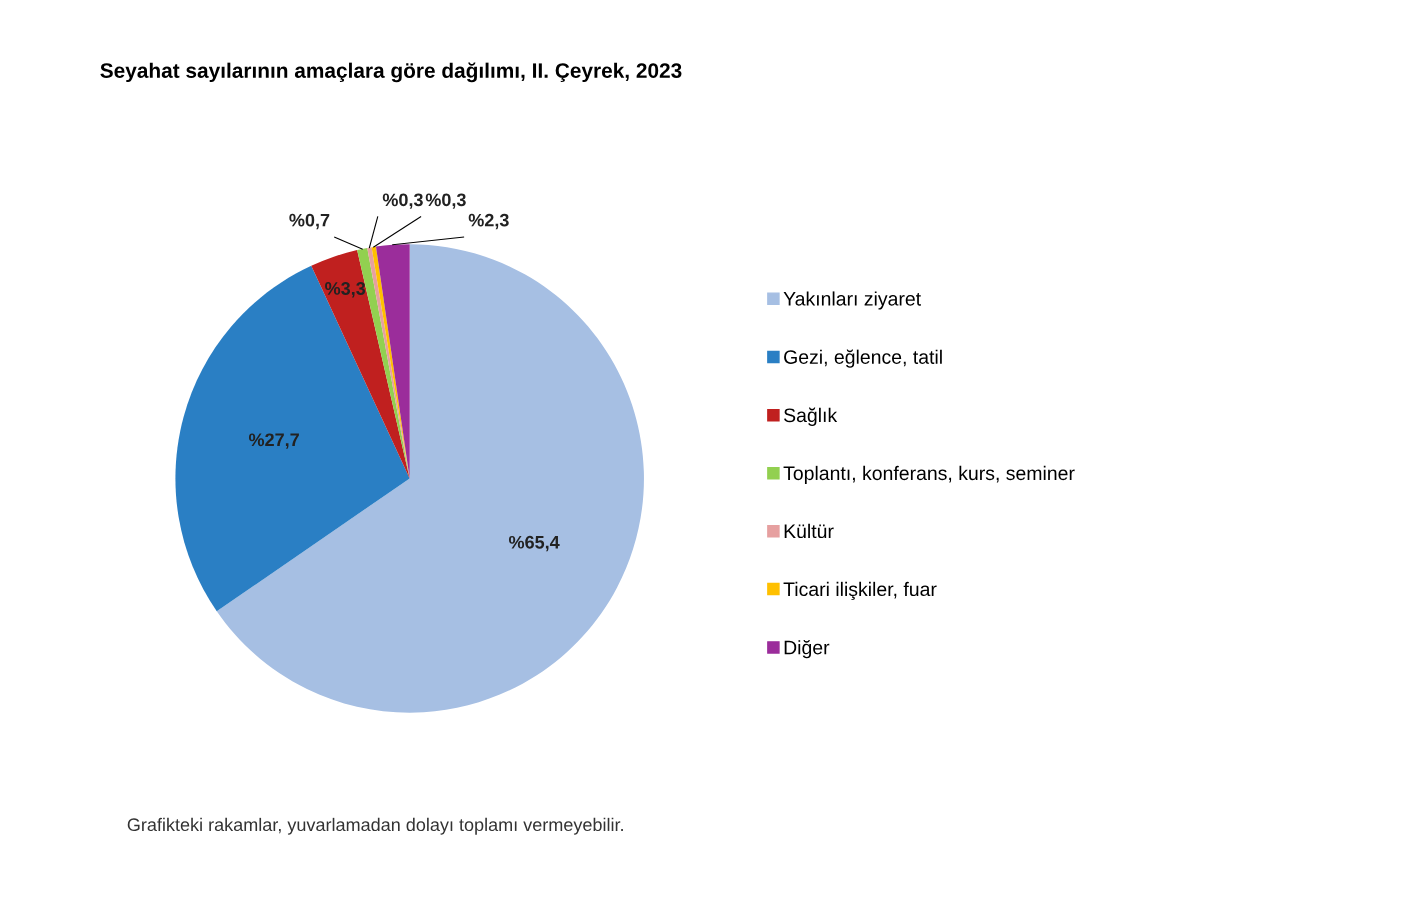 This screenshot has width=1425, height=913. What do you see at coordinates (811, 416) in the screenshot?
I see `legend-label: Sağlık` at bounding box center [811, 416].